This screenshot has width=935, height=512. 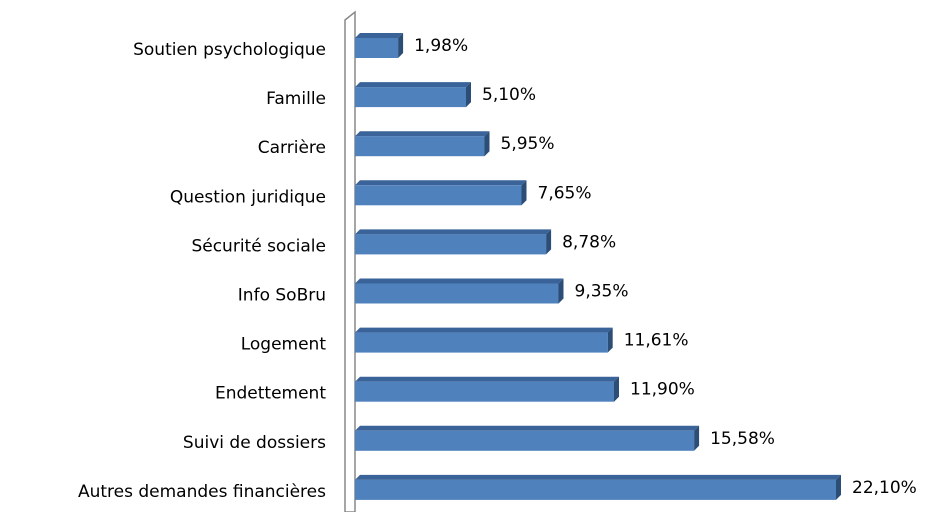 What do you see at coordinates (229, 50) in the screenshot?
I see `category-label: Soutien psychologique` at bounding box center [229, 50].